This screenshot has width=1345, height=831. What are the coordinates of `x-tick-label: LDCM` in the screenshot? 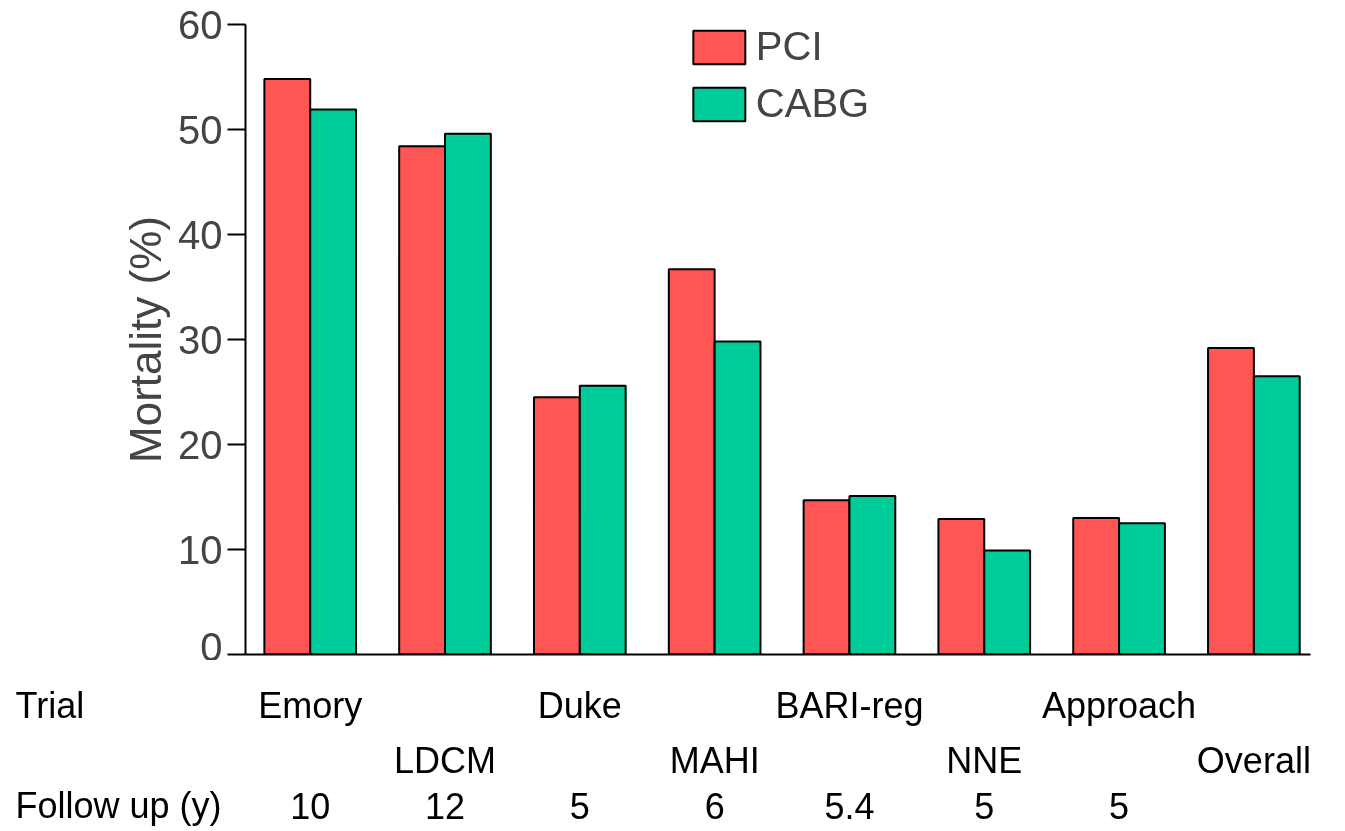 It's located at (445, 760).